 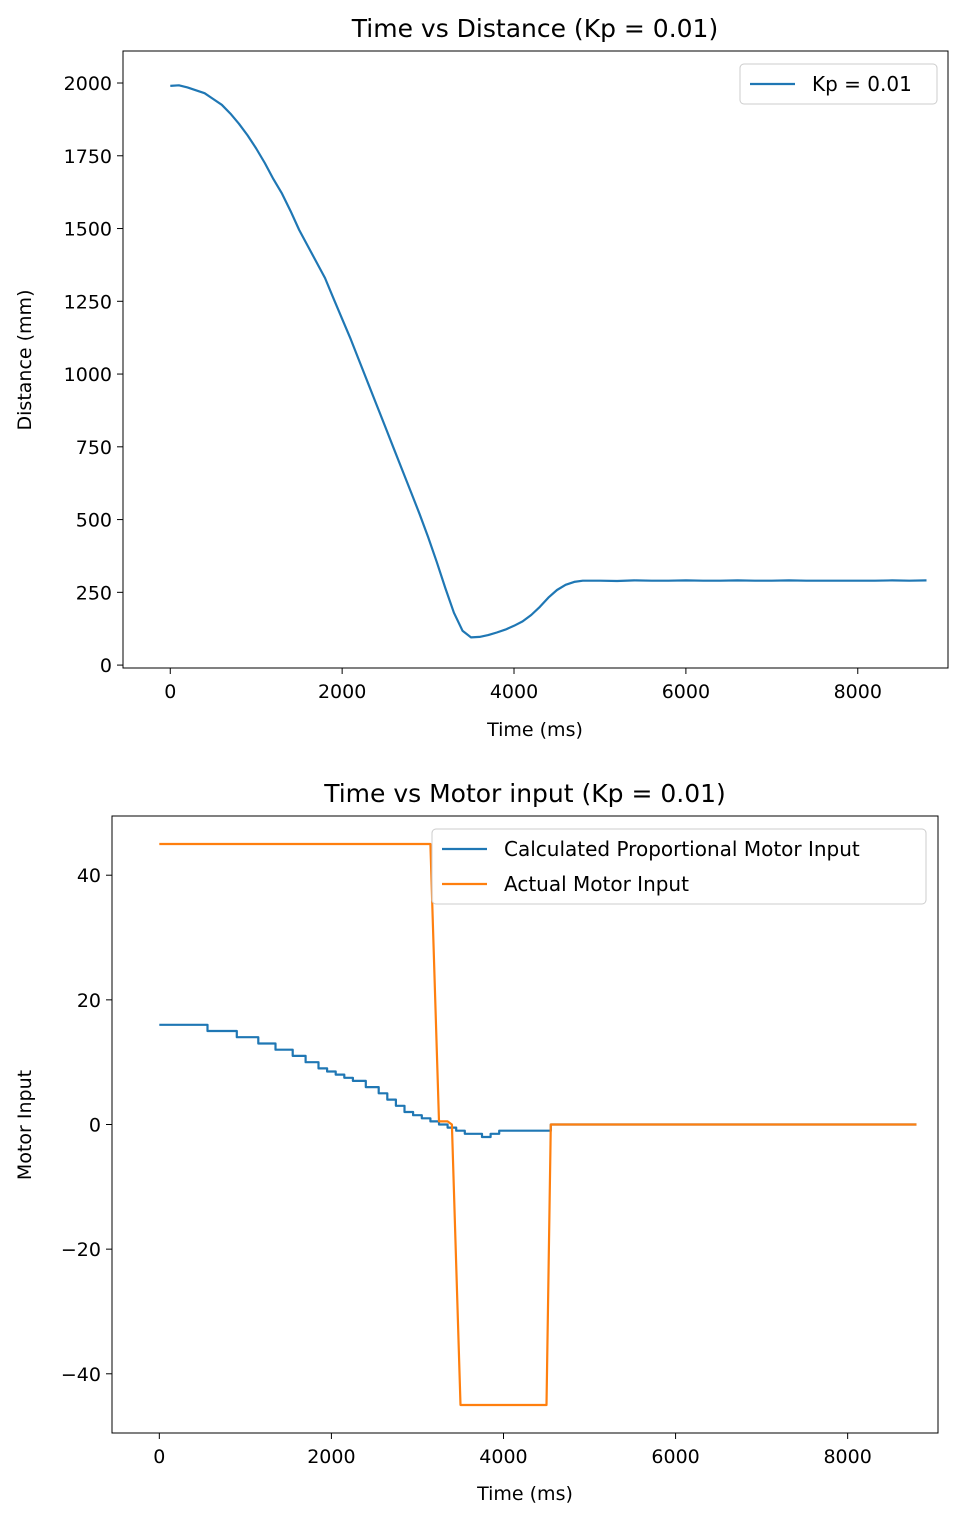 I want to click on y-tick-label: 500, so click(x=94, y=521).